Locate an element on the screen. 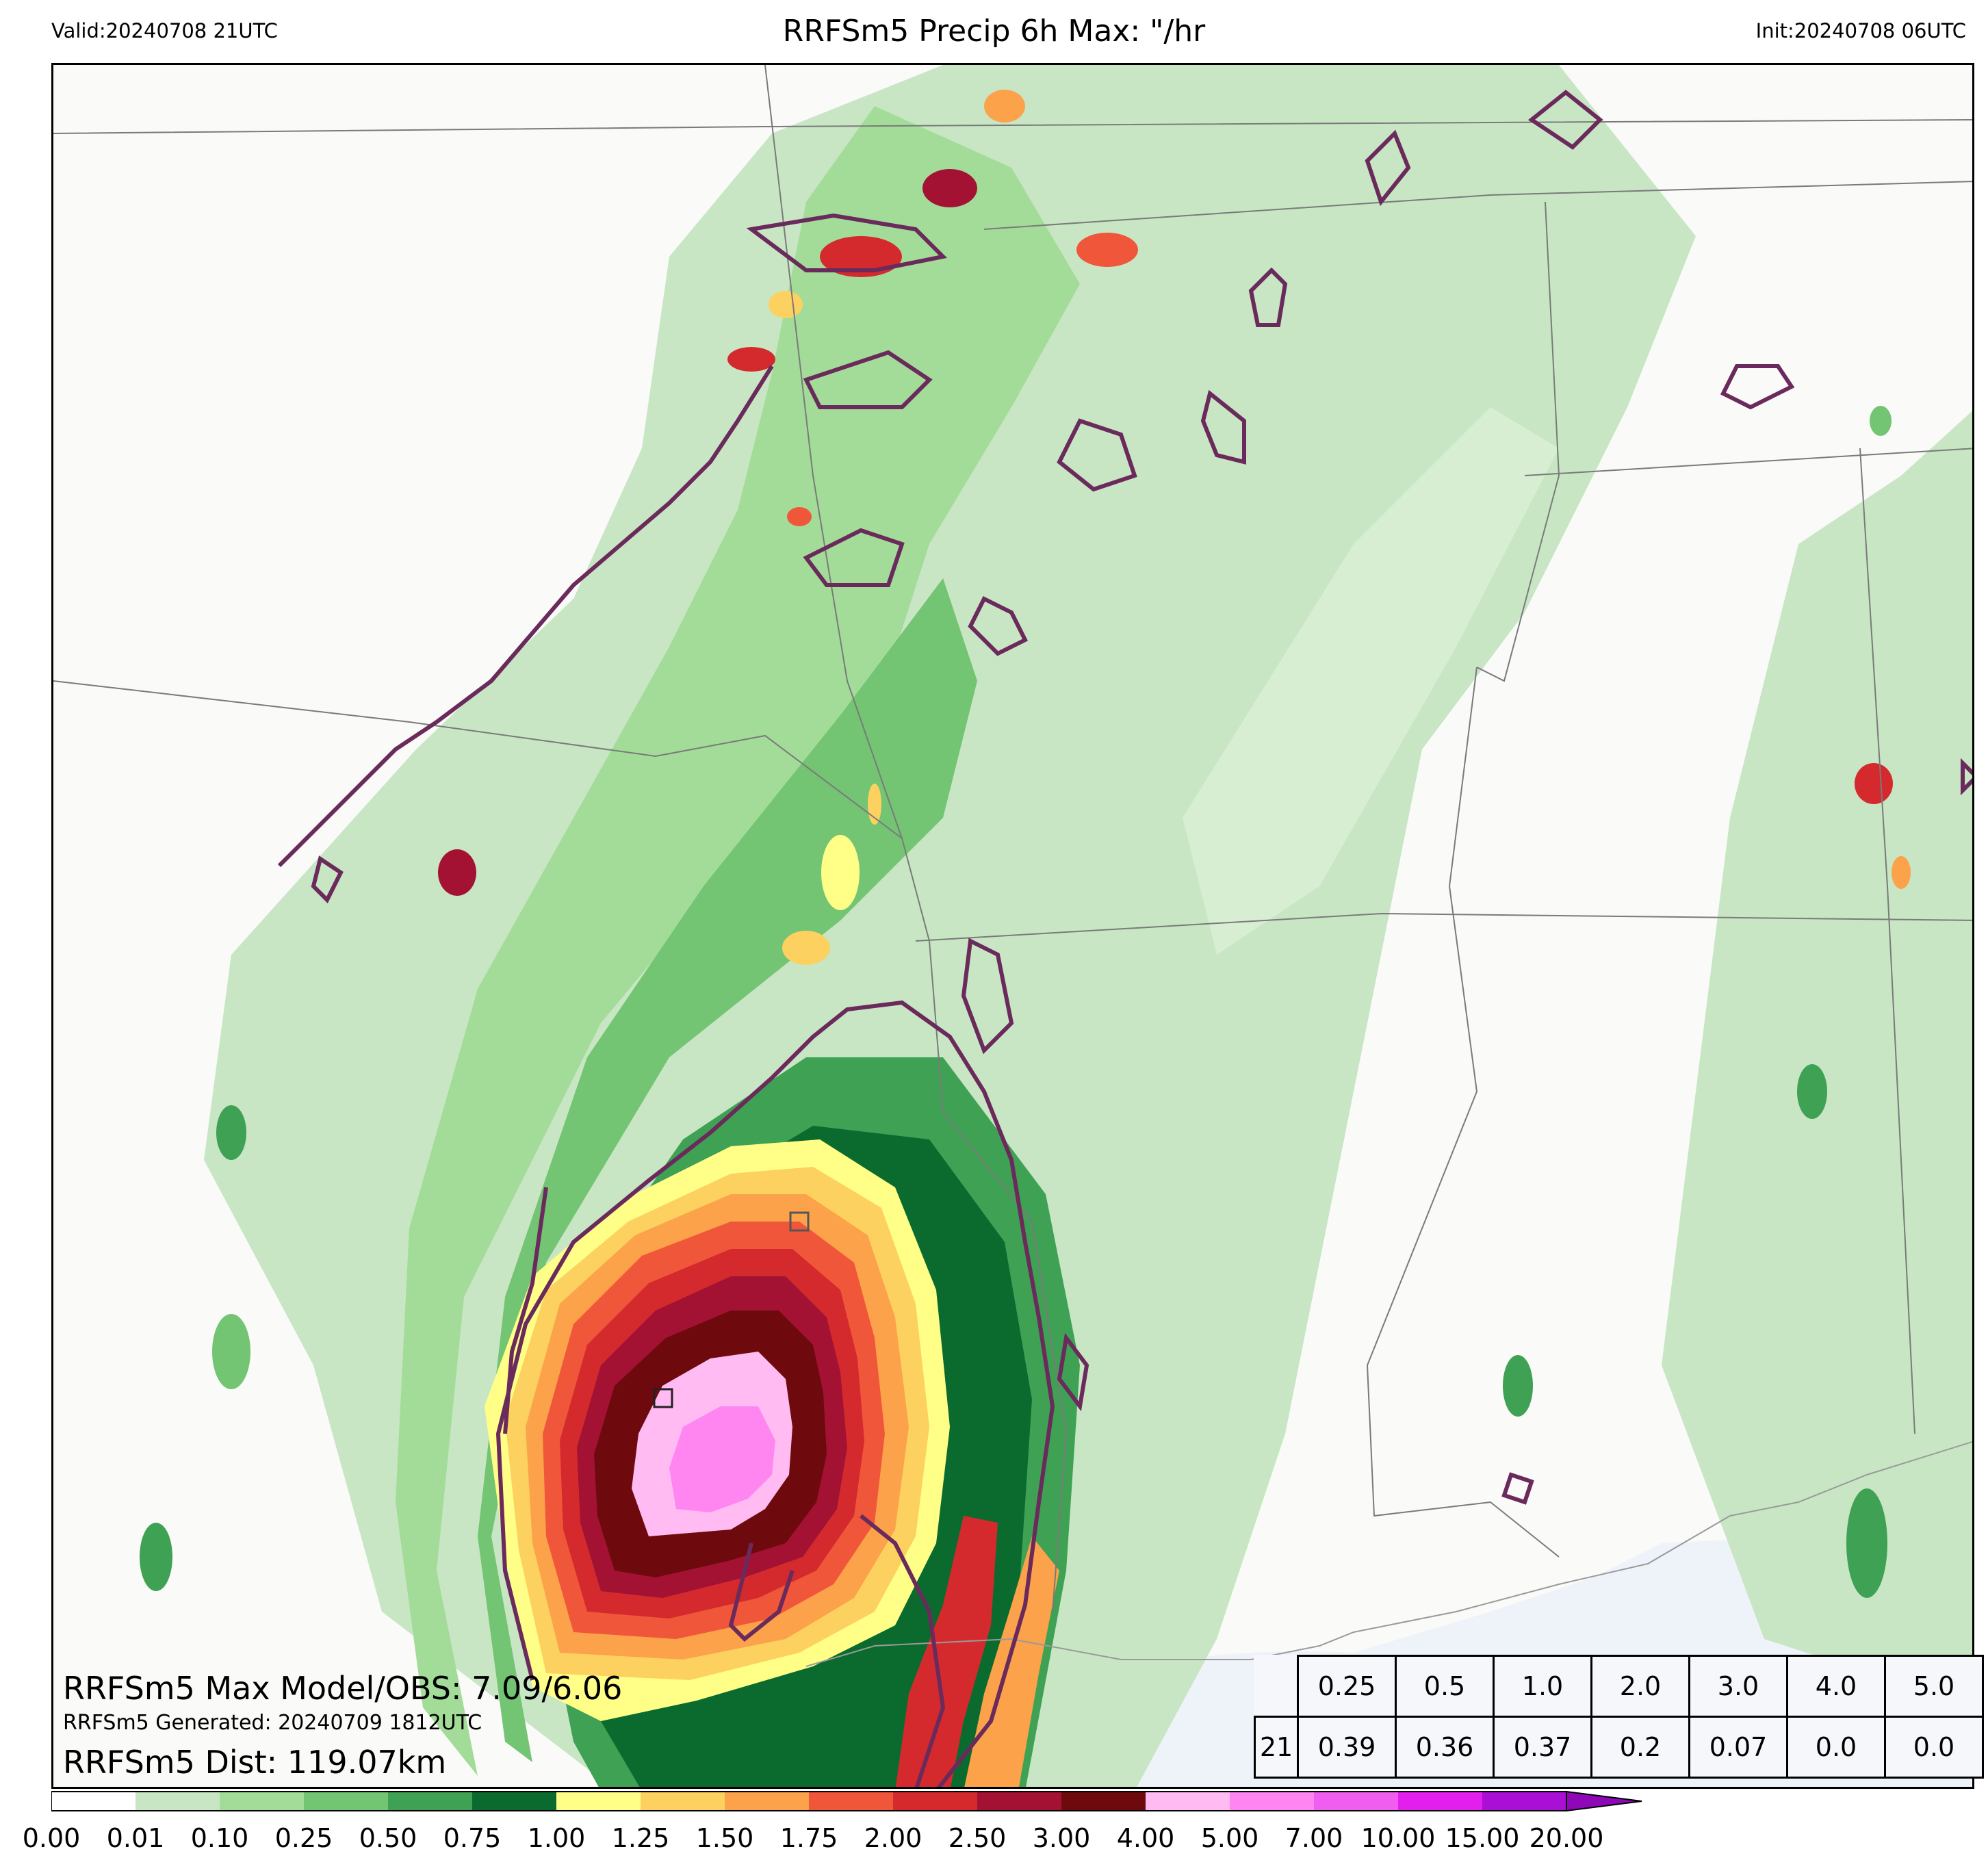  value-cell: 0.37 is located at coordinates (1542, 1748).